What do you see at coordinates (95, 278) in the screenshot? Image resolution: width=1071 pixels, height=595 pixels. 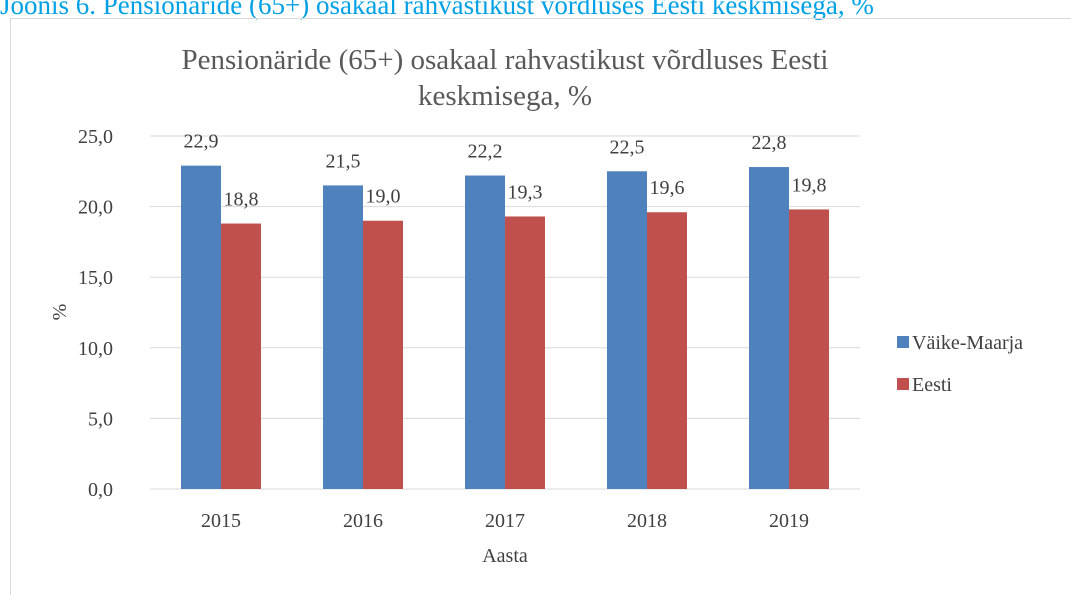 I see `y-tick-label: 15,0` at bounding box center [95, 278].